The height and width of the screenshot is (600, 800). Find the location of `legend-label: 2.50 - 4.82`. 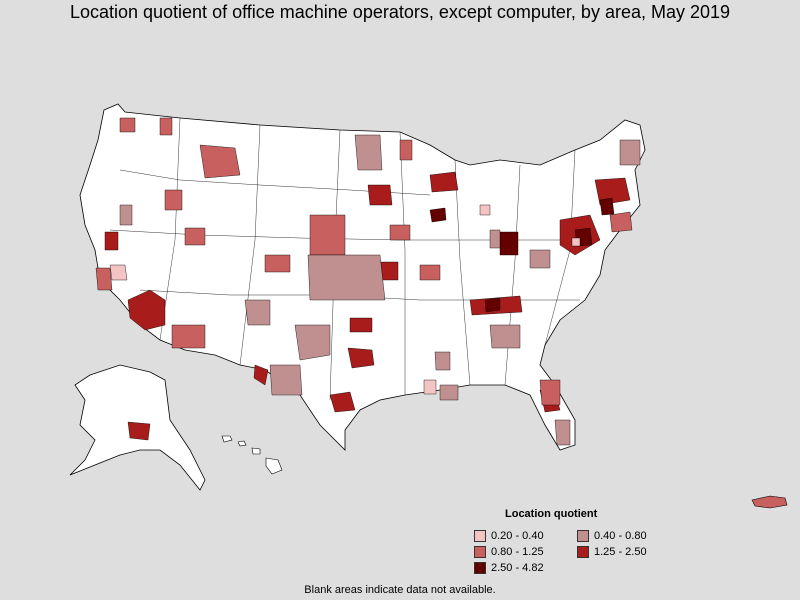

legend-label: 2.50 - 4.82 is located at coordinates (517, 568).